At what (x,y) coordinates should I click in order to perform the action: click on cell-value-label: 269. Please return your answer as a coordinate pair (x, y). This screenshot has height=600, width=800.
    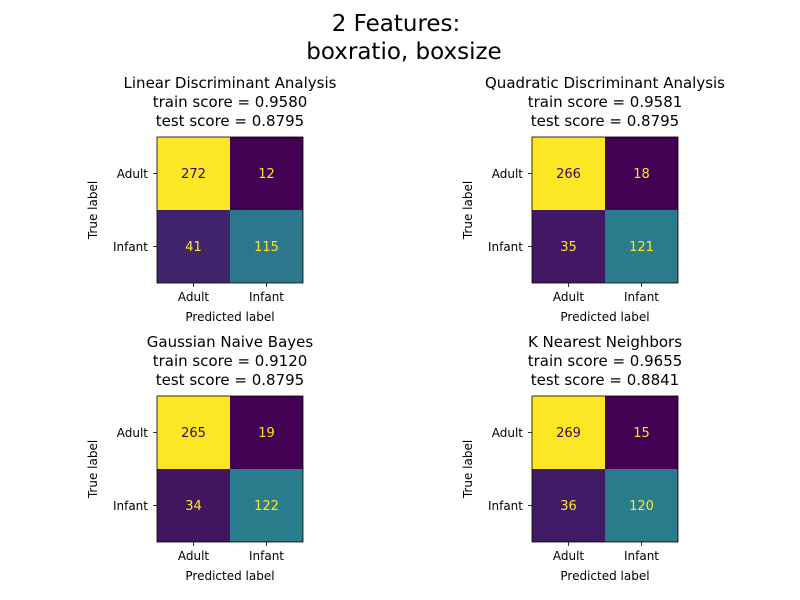
    Looking at the image, I should click on (568, 433).